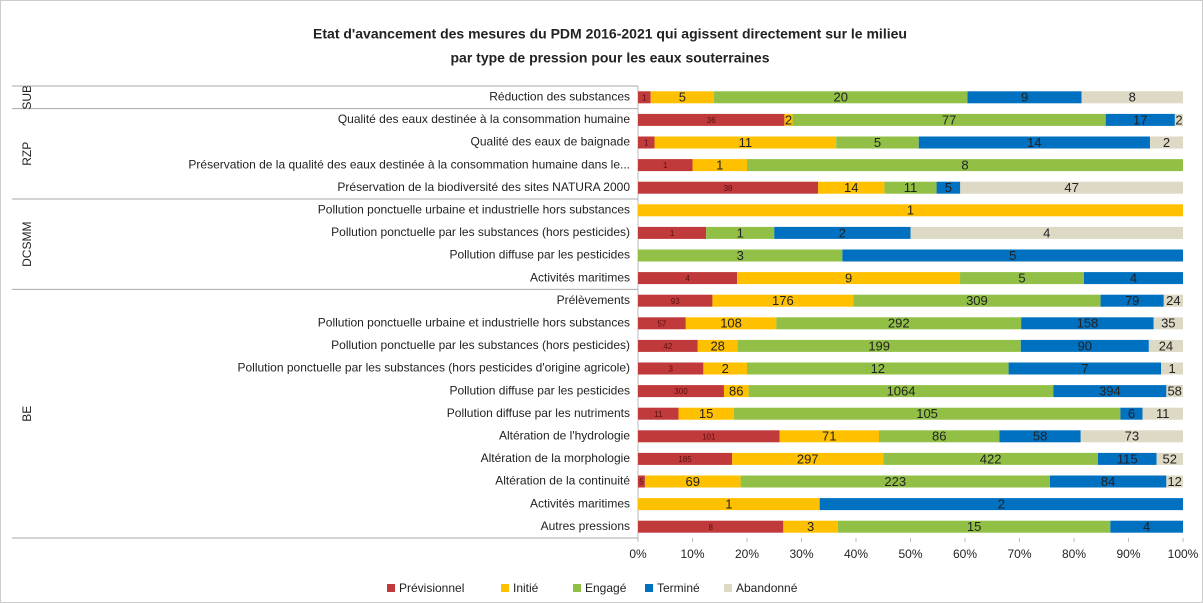 The width and height of the screenshot is (1203, 603). What do you see at coordinates (1168, 323) in the screenshot?
I see `data-label: 35` at bounding box center [1168, 323].